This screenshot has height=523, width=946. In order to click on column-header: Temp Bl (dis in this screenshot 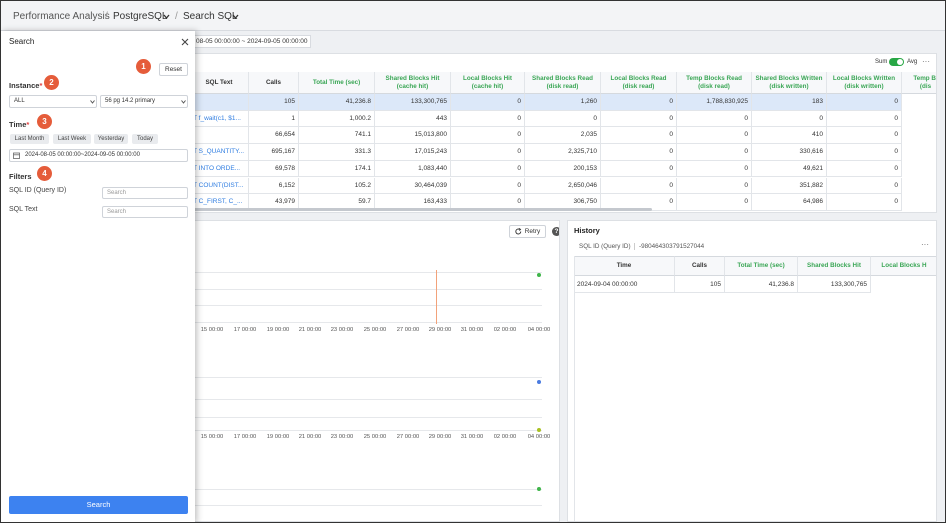, I will do `click(919, 83)`.